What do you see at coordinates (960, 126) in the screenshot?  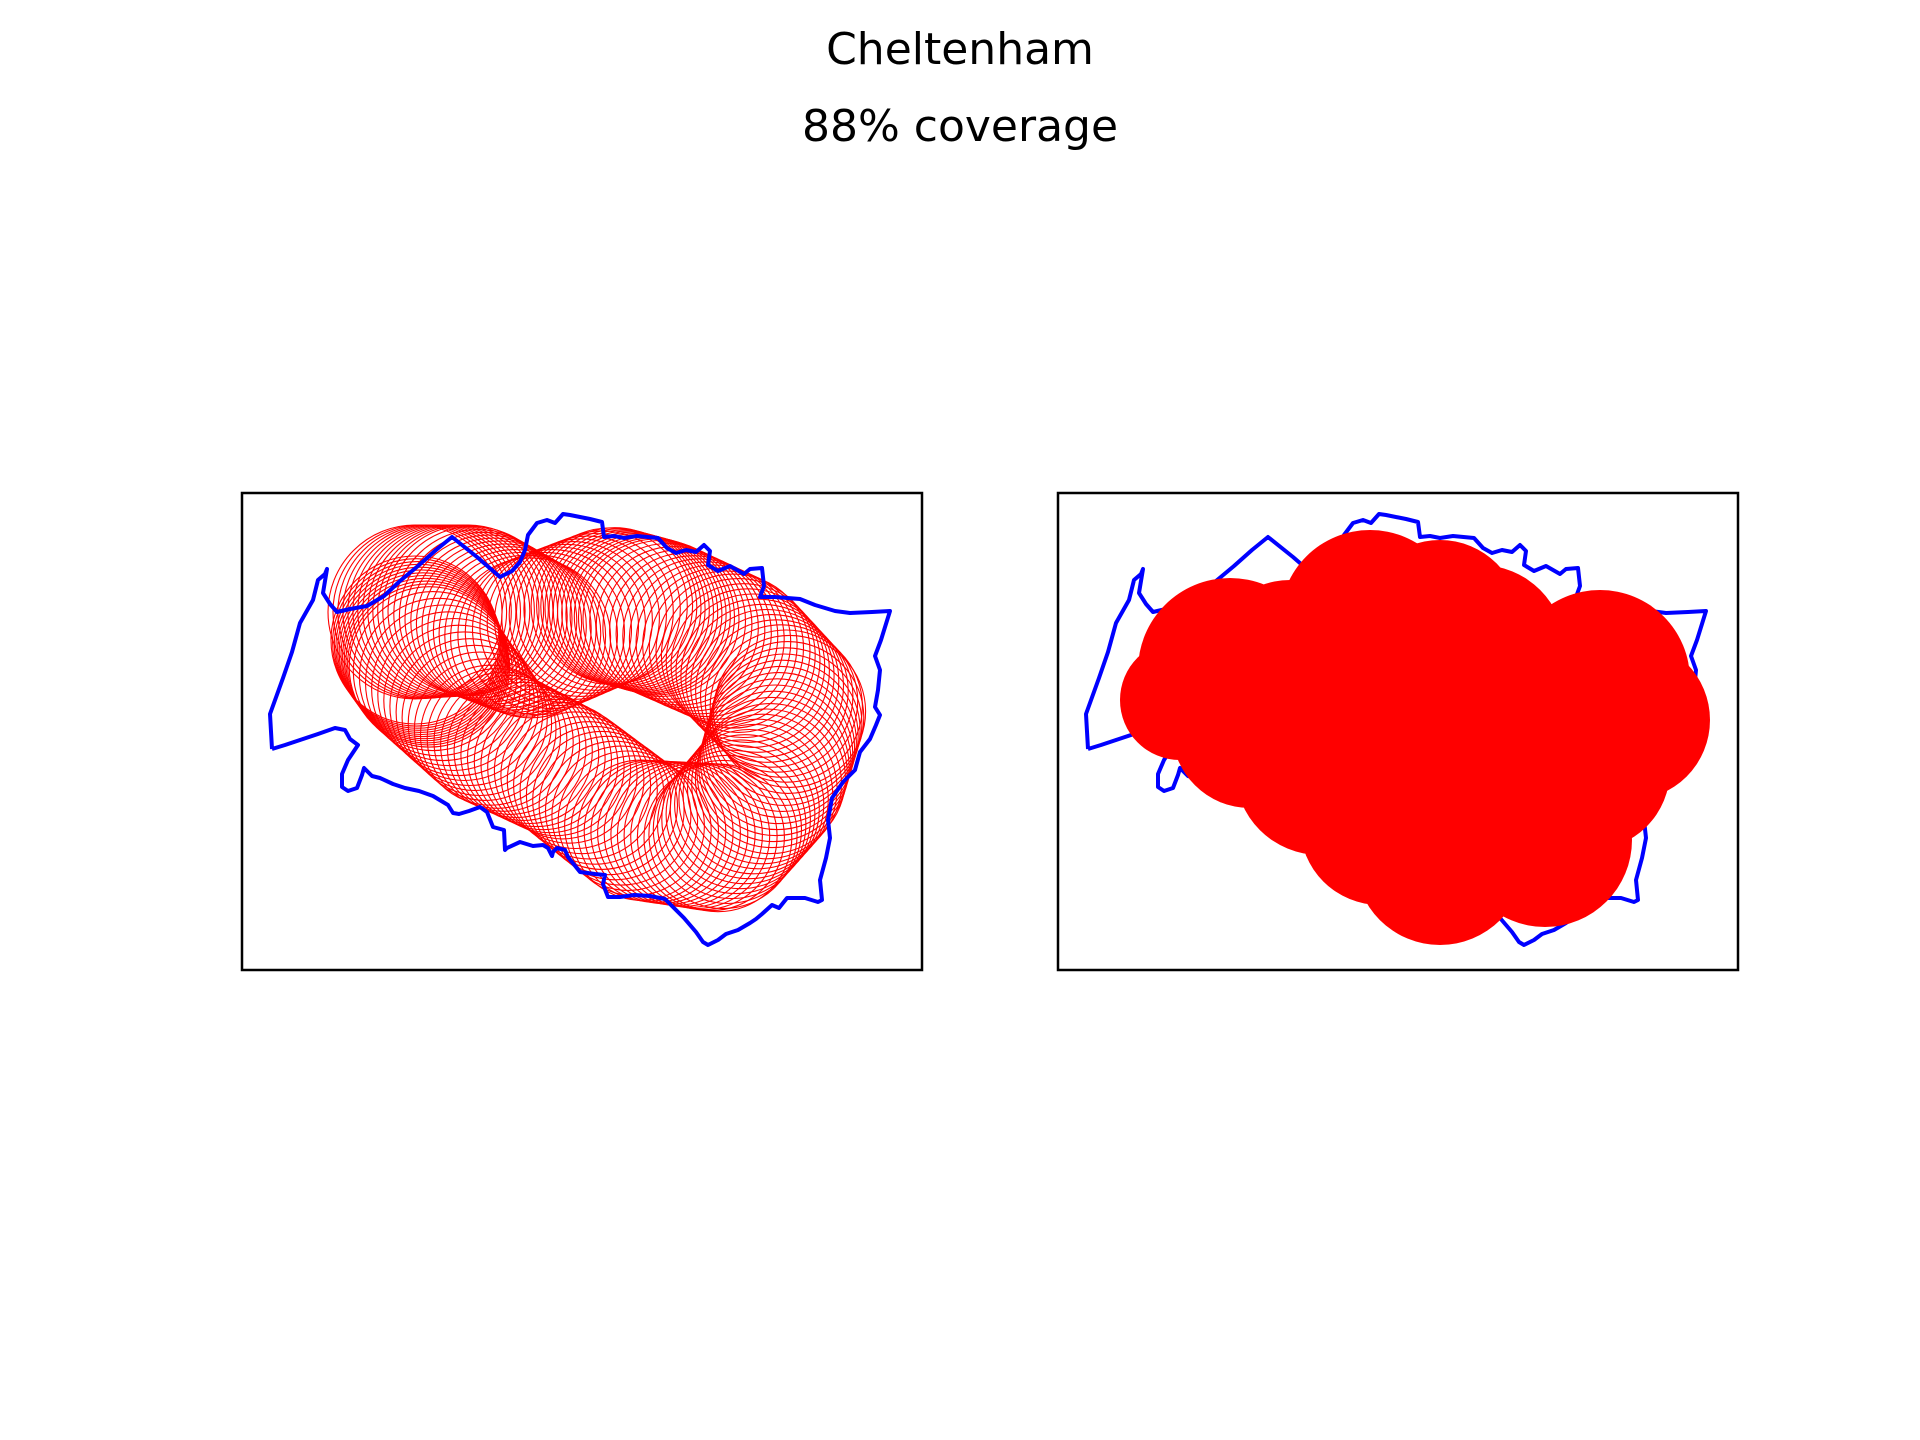 I see `coverage-subtitle: 88% coverage` at bounding box center [960, 126].